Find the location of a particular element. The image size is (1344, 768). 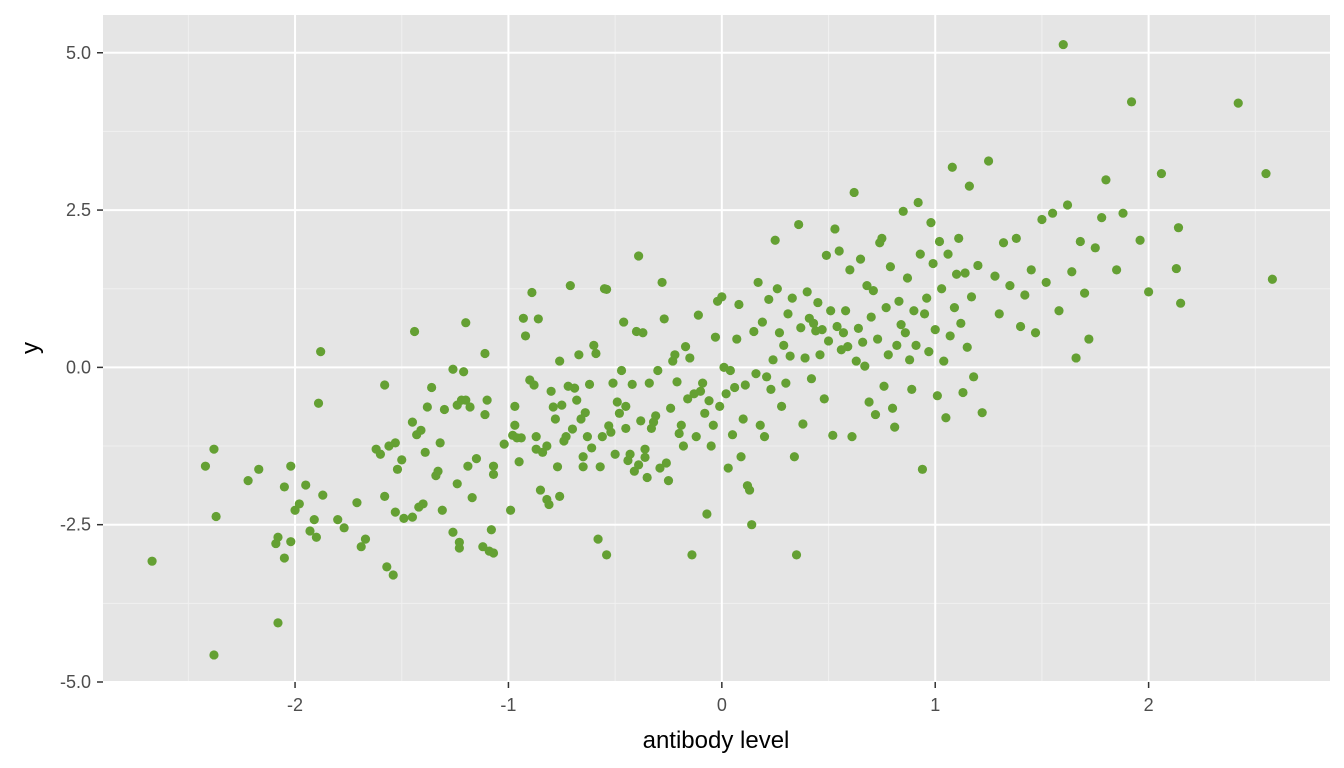

x-tick-label: 1 is located at coordinates (935, 705).